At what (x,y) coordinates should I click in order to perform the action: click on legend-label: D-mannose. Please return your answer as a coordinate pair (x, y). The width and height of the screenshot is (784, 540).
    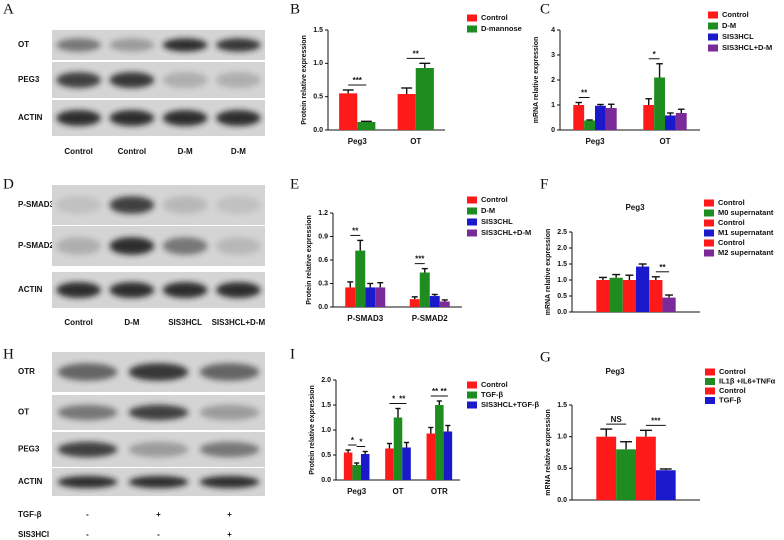
    Looking at the image, I should click on (501, 28).